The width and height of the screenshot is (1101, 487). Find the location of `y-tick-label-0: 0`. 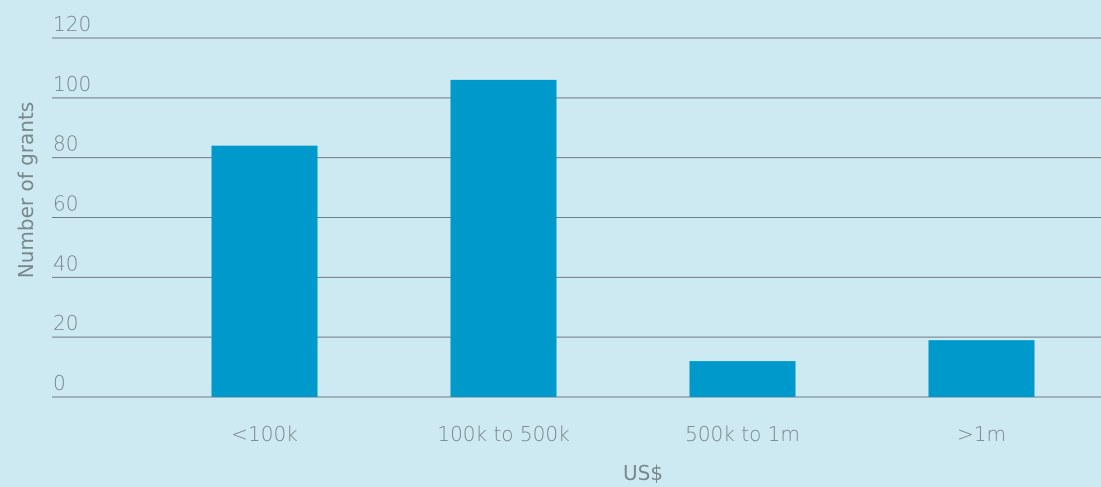

y-tick-label-0: 0 is located at coordinates (59, 383).